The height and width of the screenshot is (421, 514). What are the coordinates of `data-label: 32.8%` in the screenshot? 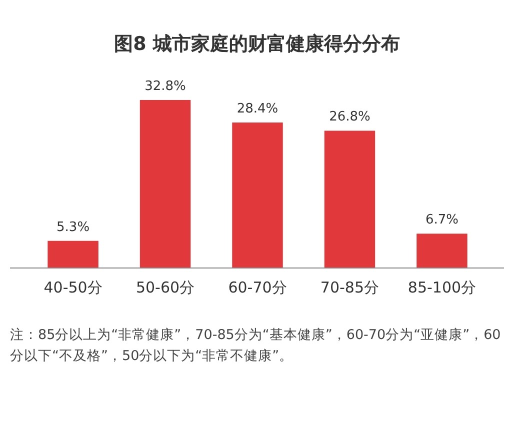 It's located at (165, 86).